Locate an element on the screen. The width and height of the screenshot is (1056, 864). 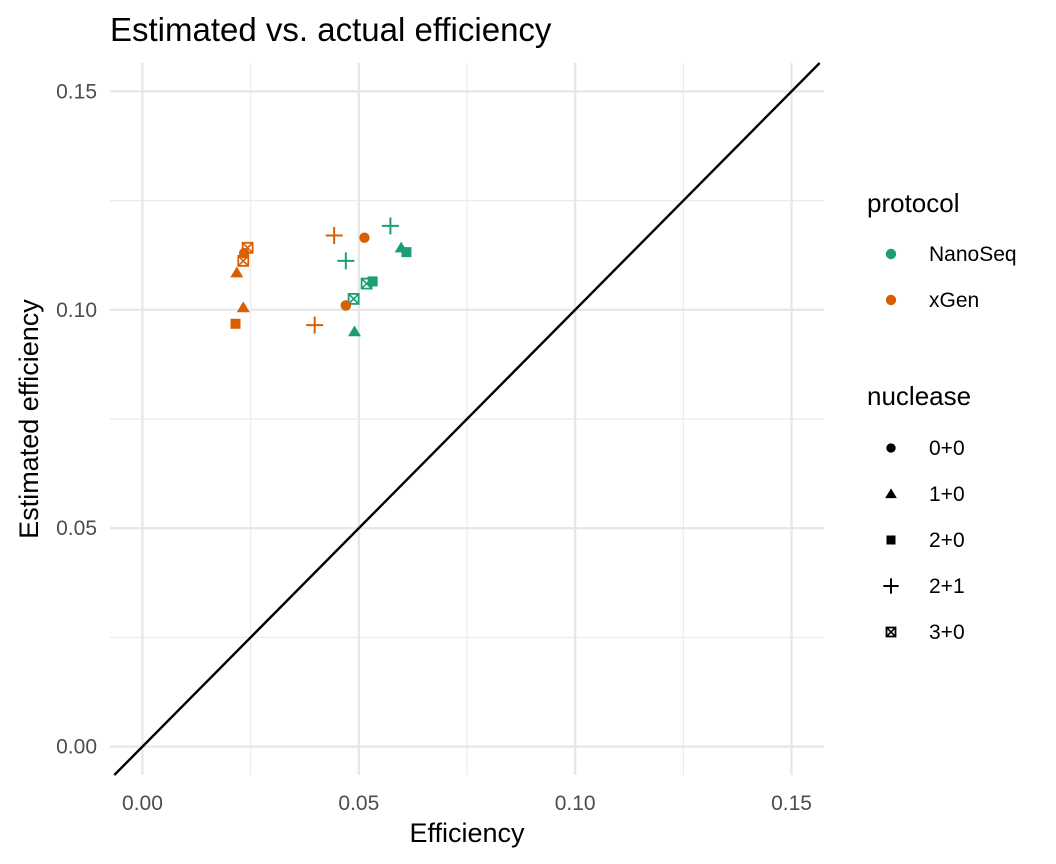
y-axis-title: Estimated efficiency is located at coordinates (29, 419).